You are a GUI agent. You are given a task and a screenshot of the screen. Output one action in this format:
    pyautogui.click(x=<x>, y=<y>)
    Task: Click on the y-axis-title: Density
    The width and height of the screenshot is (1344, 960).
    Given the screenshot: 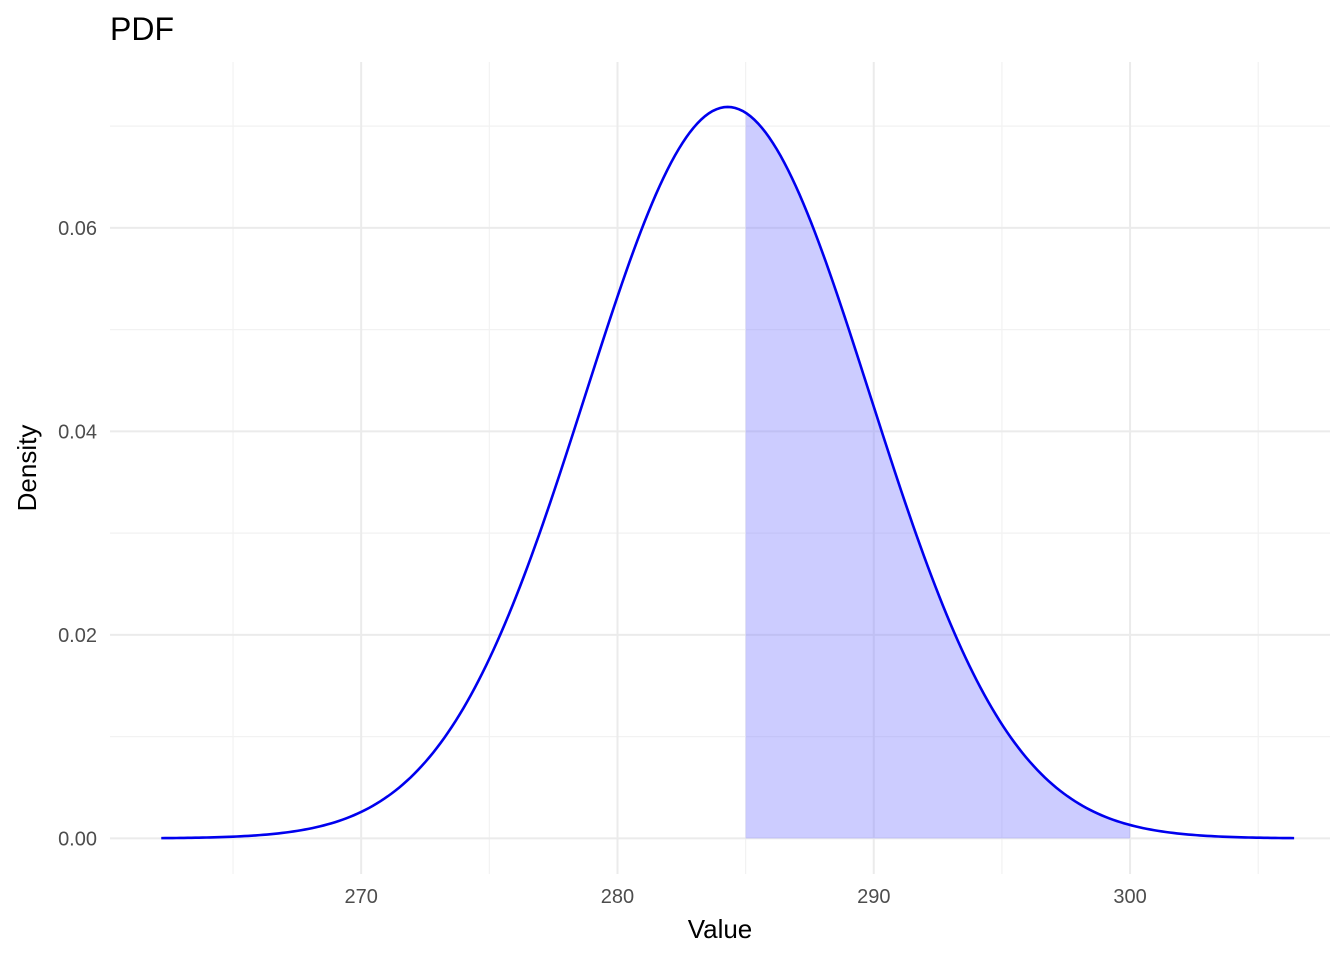 What is the action you would take?
    pyautogui.click(x=27, y=468)
    